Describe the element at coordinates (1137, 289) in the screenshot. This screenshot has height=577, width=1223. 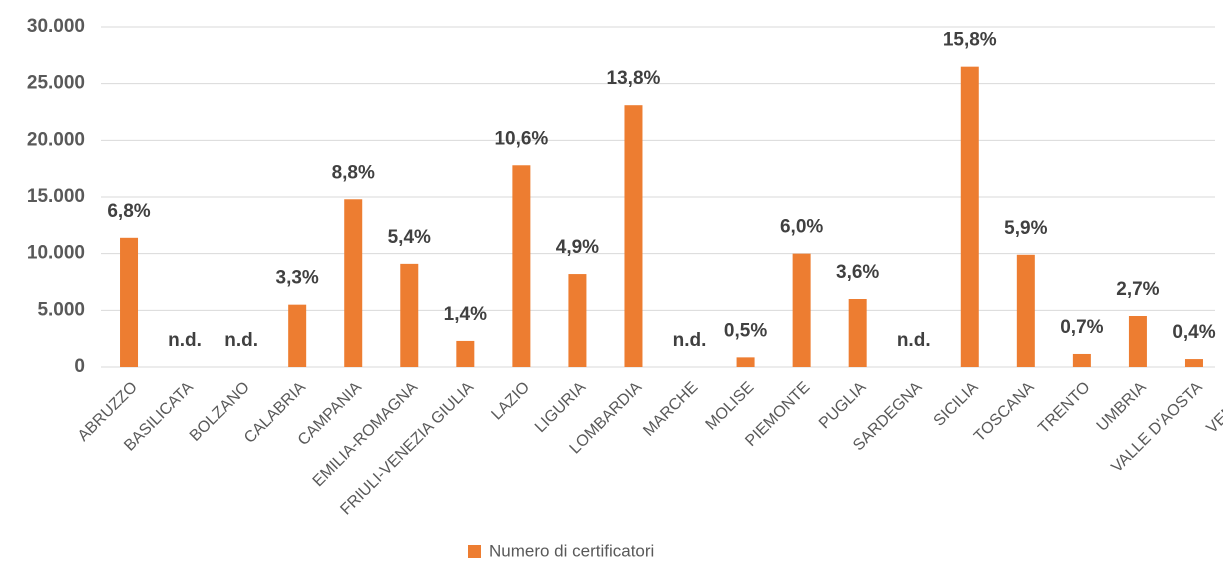
I see `data-label: 2,7%` at that location.